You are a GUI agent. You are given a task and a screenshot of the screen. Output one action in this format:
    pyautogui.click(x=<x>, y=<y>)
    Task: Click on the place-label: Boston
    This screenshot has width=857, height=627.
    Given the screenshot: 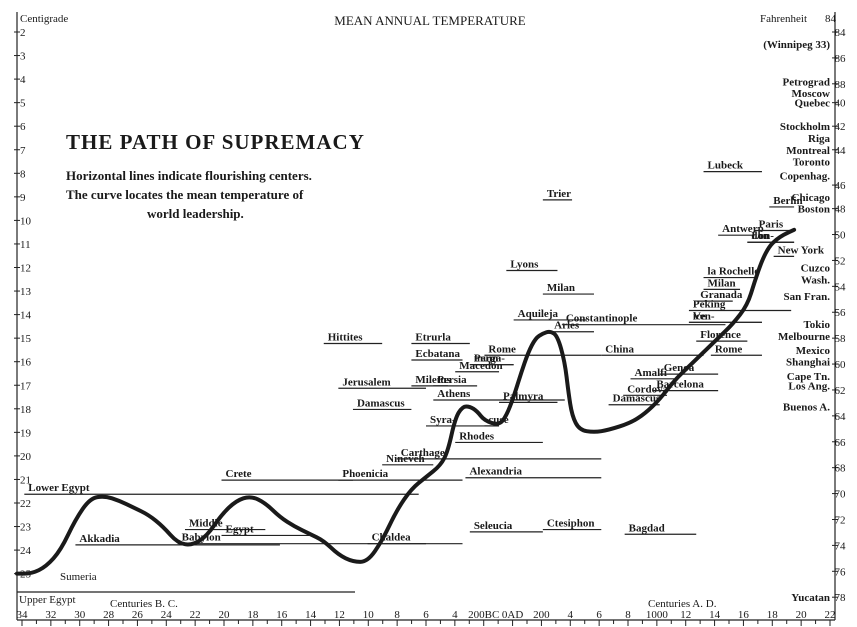 What is the action you would take?
    pyautogui.click(x=814, y=210)
    